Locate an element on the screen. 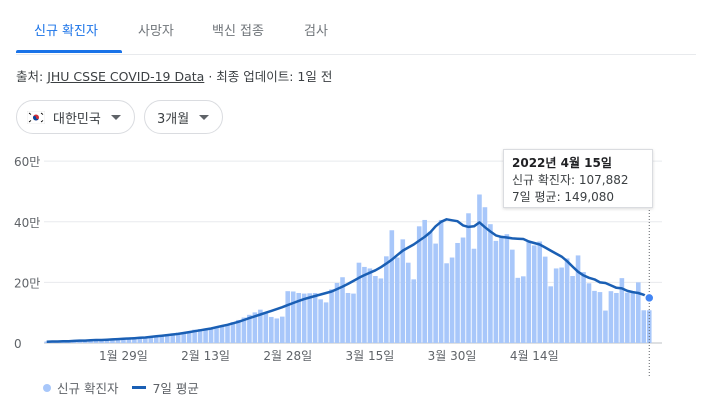 The width and height of the screenshot is (716, 405). source-prefix: 출처: is located at coordinates (30, 76).